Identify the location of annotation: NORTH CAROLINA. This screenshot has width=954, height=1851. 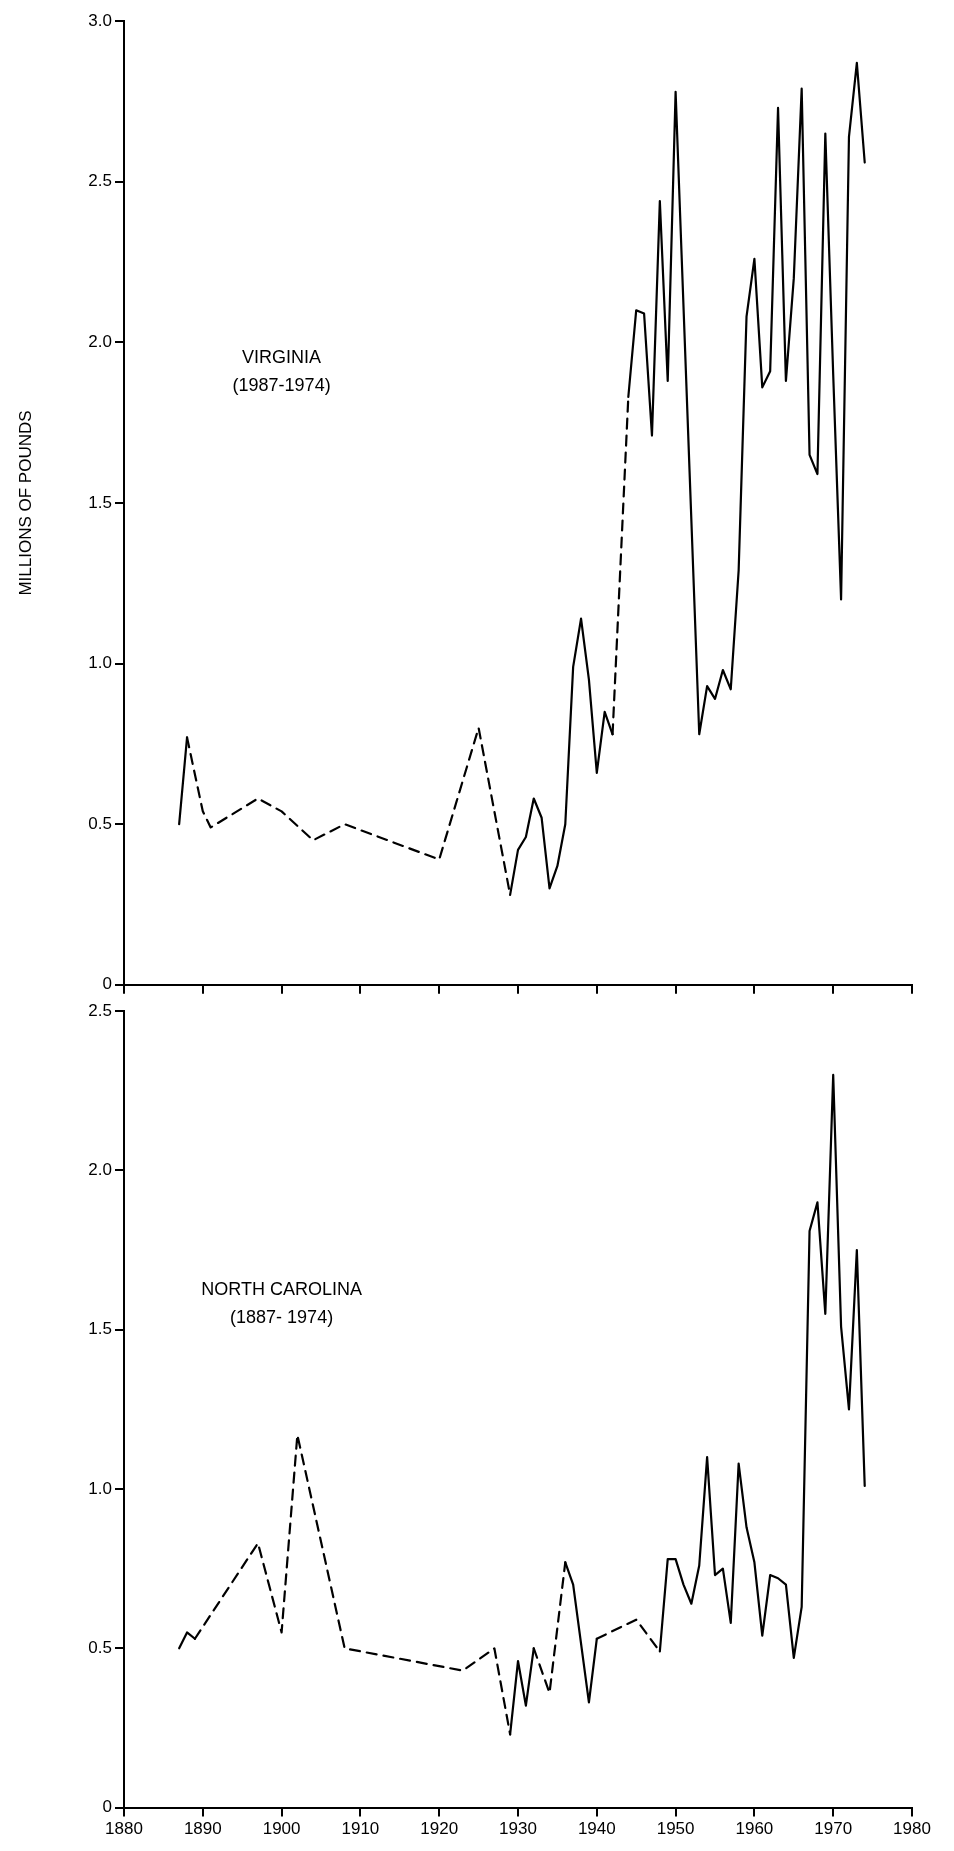
(281, 1288).